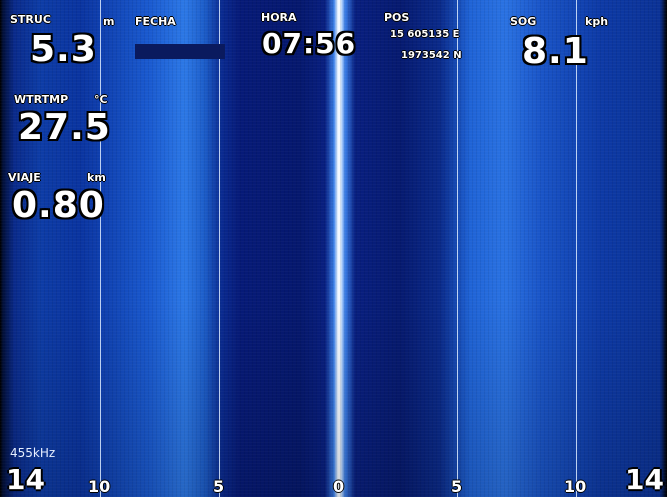 The image size is (667, 497). What do you see at coordinates (58, 205) in the screenshot?
I see `viaje-value: 0.80` at bounding box center [58, 205].